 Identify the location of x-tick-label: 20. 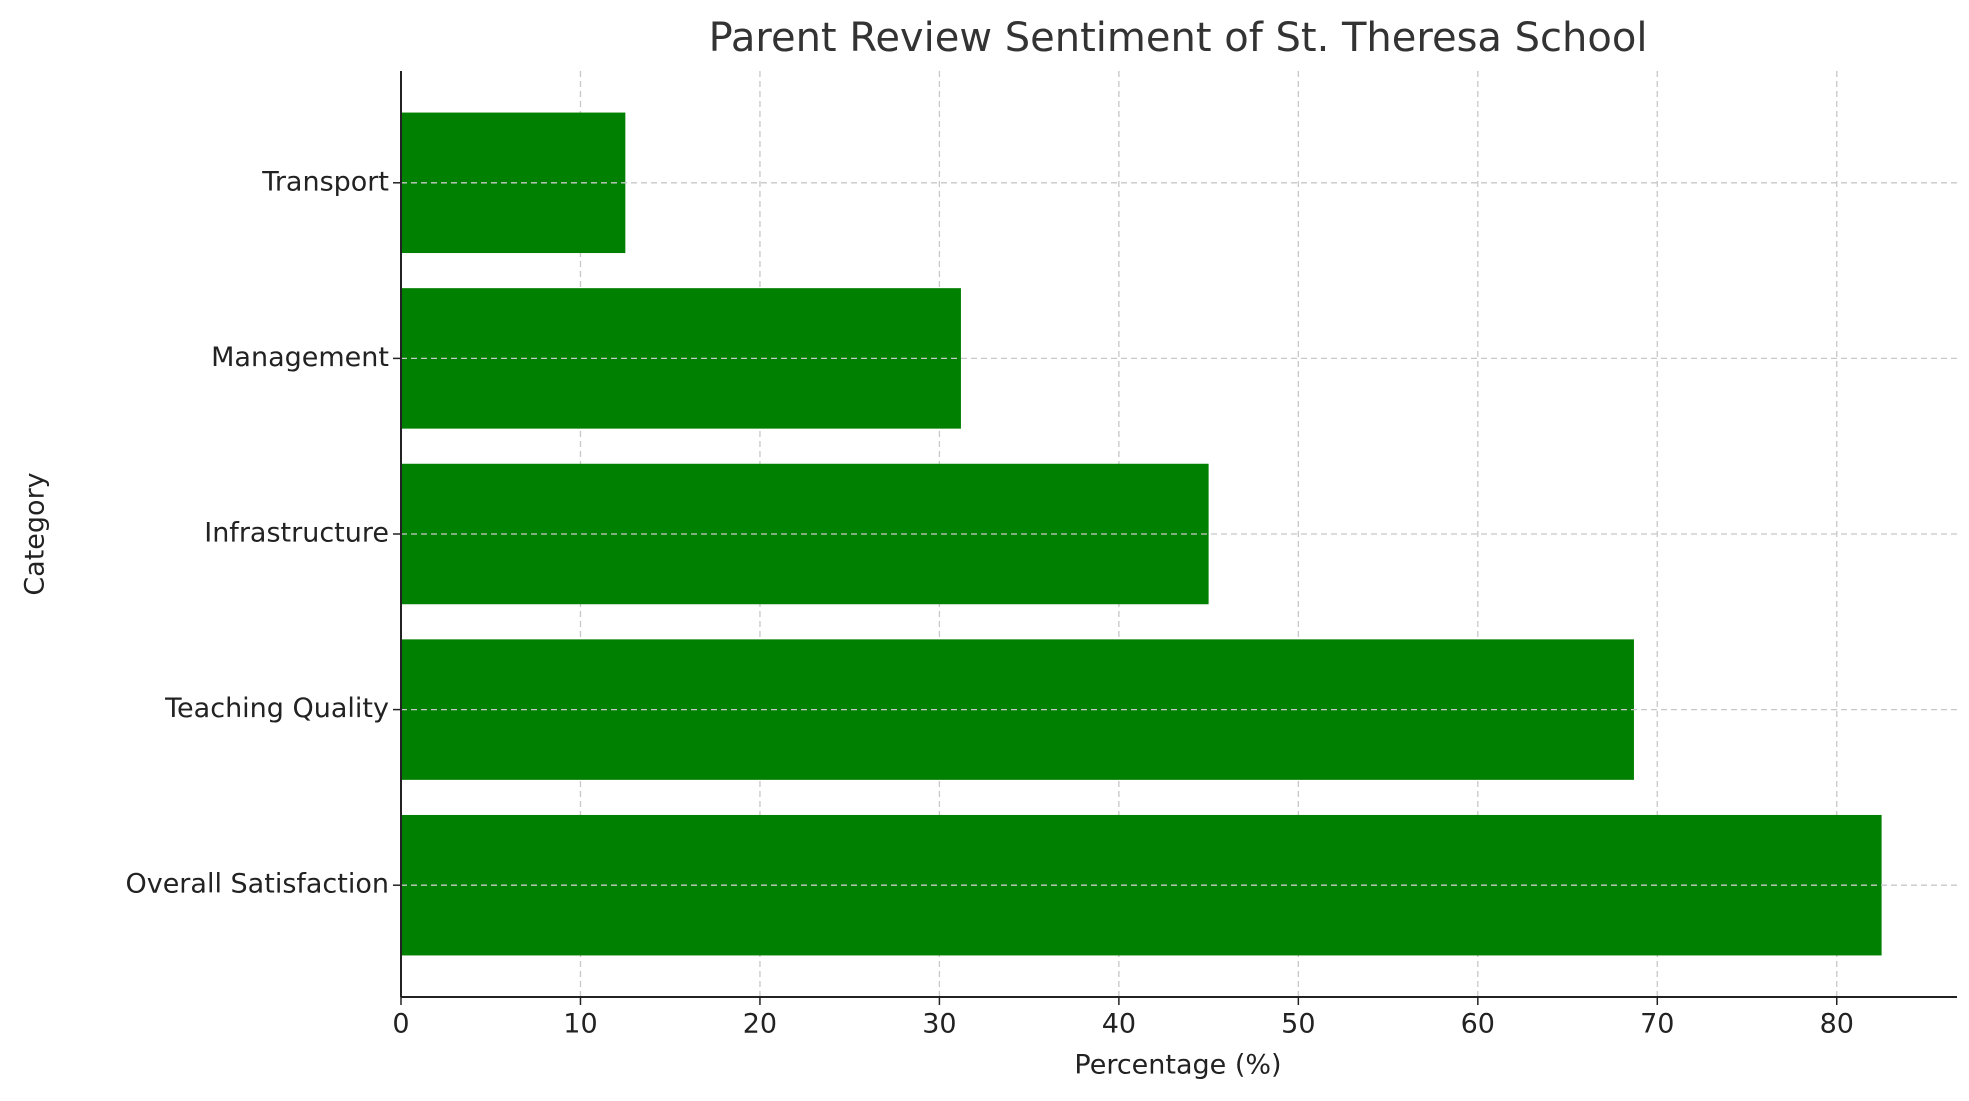
(760, 1024).